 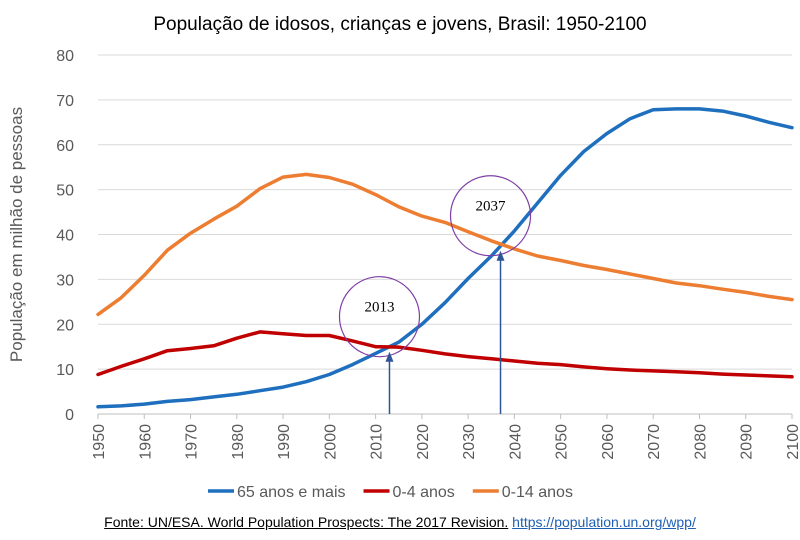 I want to click on x-tick-label: 2040, so click(x=515, y=442).